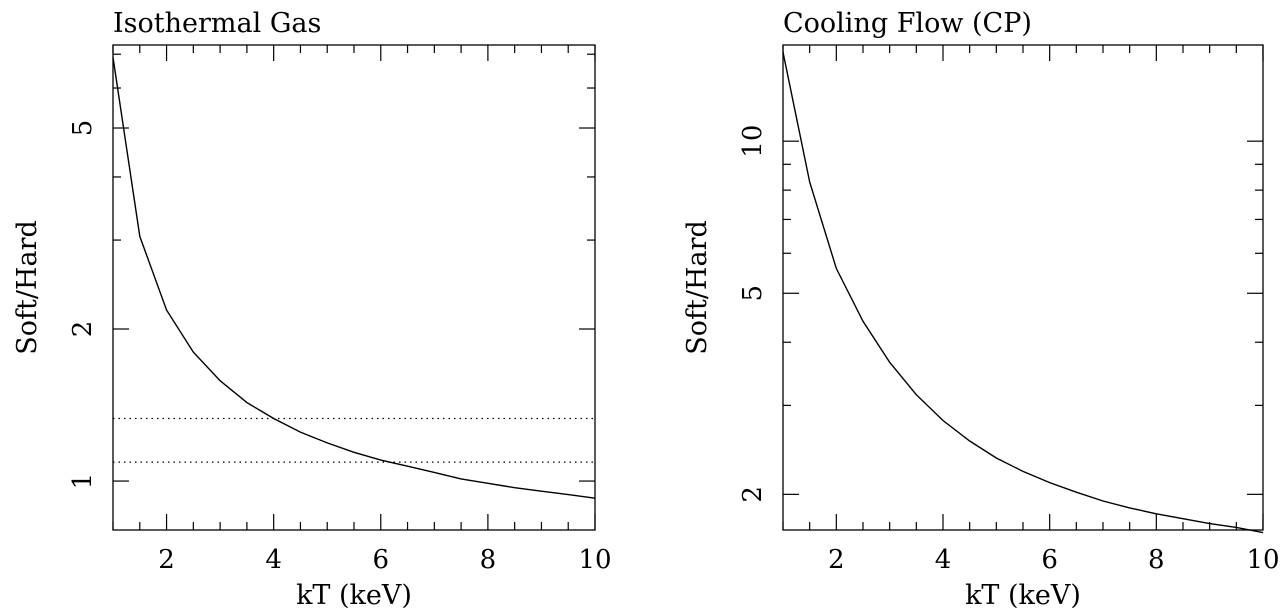 The width and height of the screenshot is (1288, 614). What do you see at coordinates (907, 23) in the screenshot?
I see `chart-title: Cooling Flow (CP)` at bounding box center [907, 23].